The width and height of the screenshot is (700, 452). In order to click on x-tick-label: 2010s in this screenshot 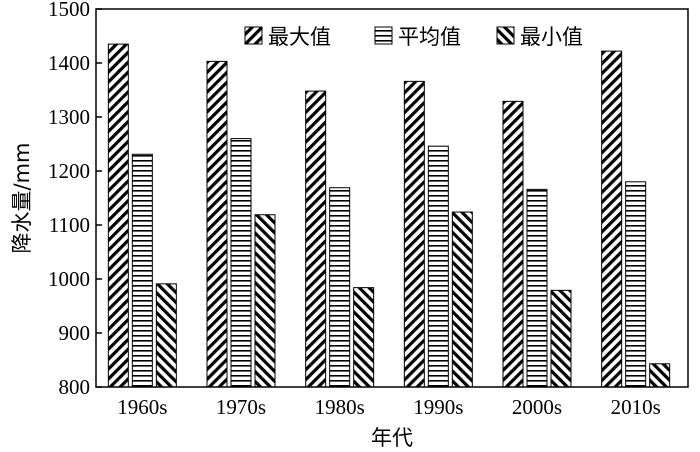, I will do `click(636, 407)`.